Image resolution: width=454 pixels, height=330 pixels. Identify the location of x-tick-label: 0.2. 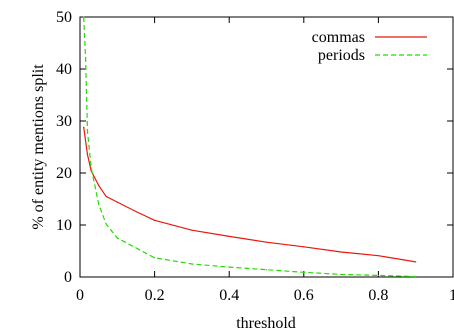
(155, 295).